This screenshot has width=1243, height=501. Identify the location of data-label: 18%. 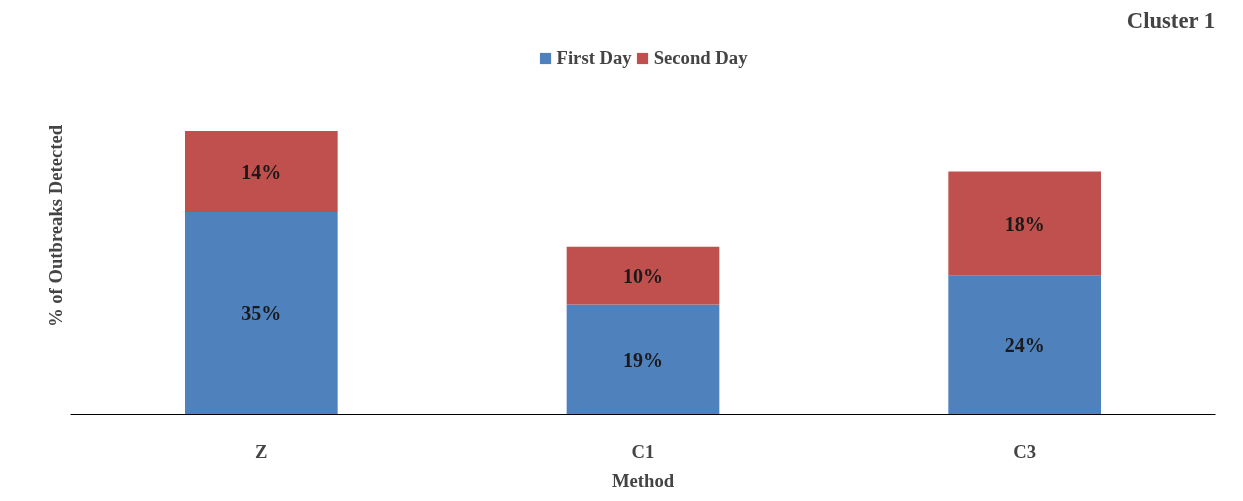
(1024, 223).